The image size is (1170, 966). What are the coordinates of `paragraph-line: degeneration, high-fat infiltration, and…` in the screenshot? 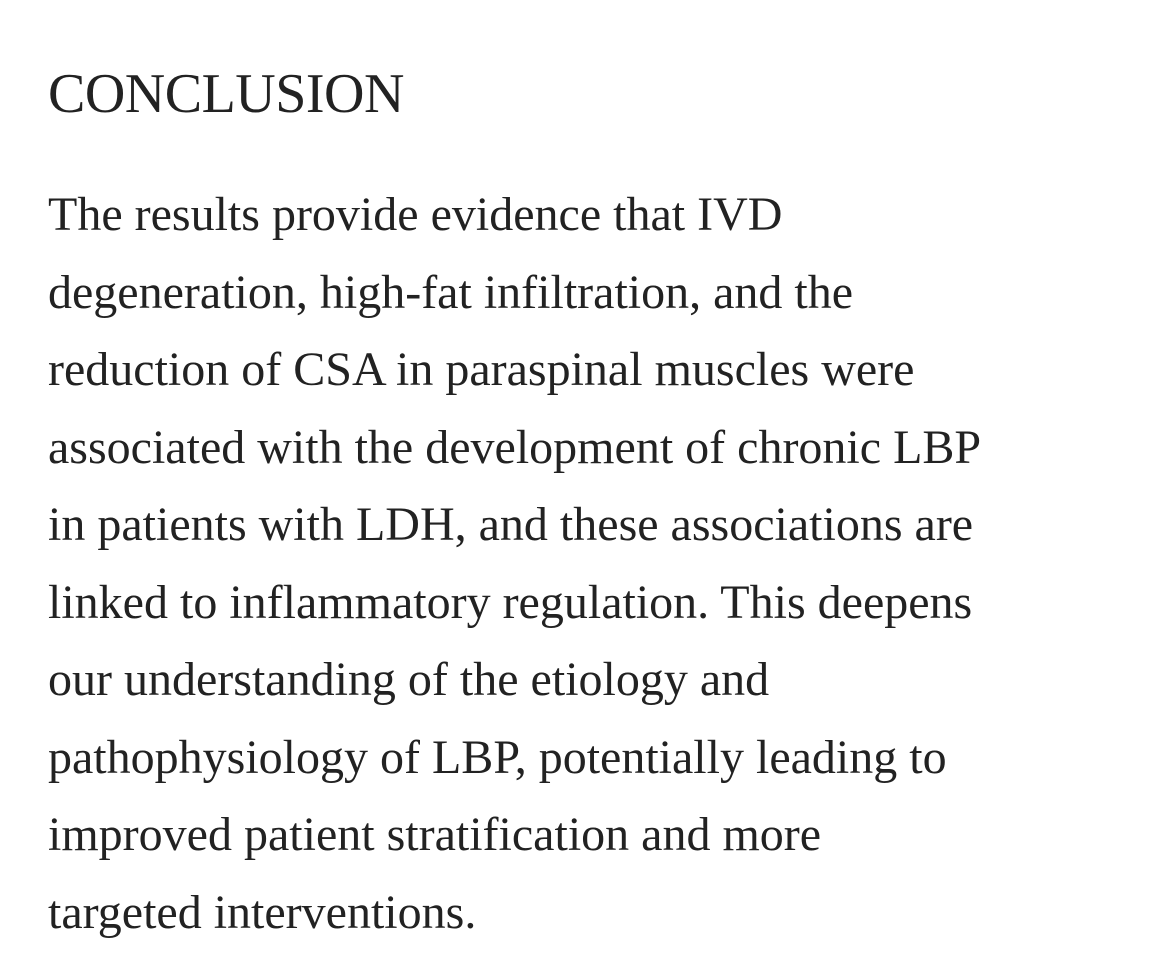 It's located at (451, 292).